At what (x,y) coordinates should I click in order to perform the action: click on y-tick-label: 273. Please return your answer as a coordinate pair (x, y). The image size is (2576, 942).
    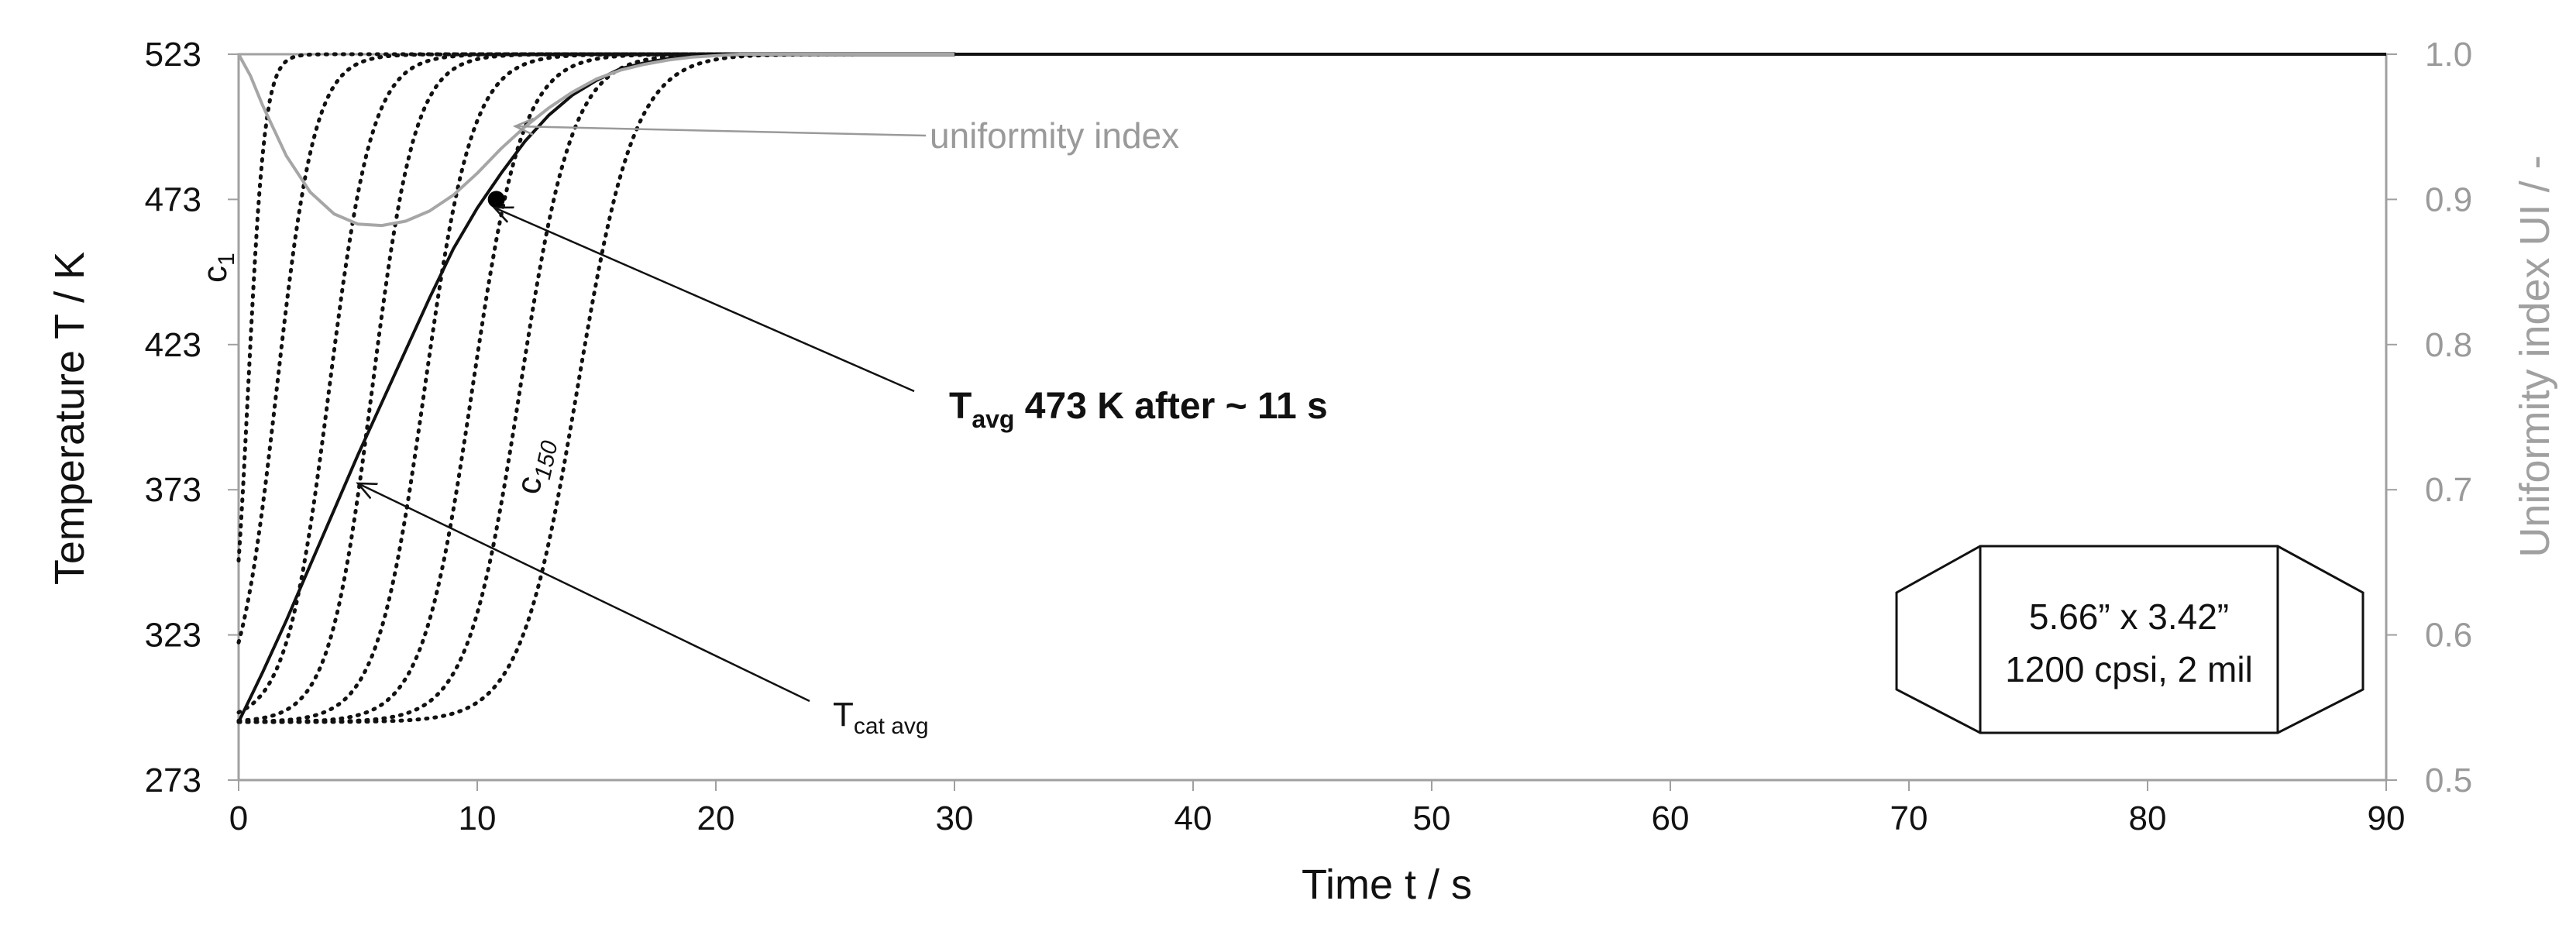
    Looking at the image, I should click on (173, 780).